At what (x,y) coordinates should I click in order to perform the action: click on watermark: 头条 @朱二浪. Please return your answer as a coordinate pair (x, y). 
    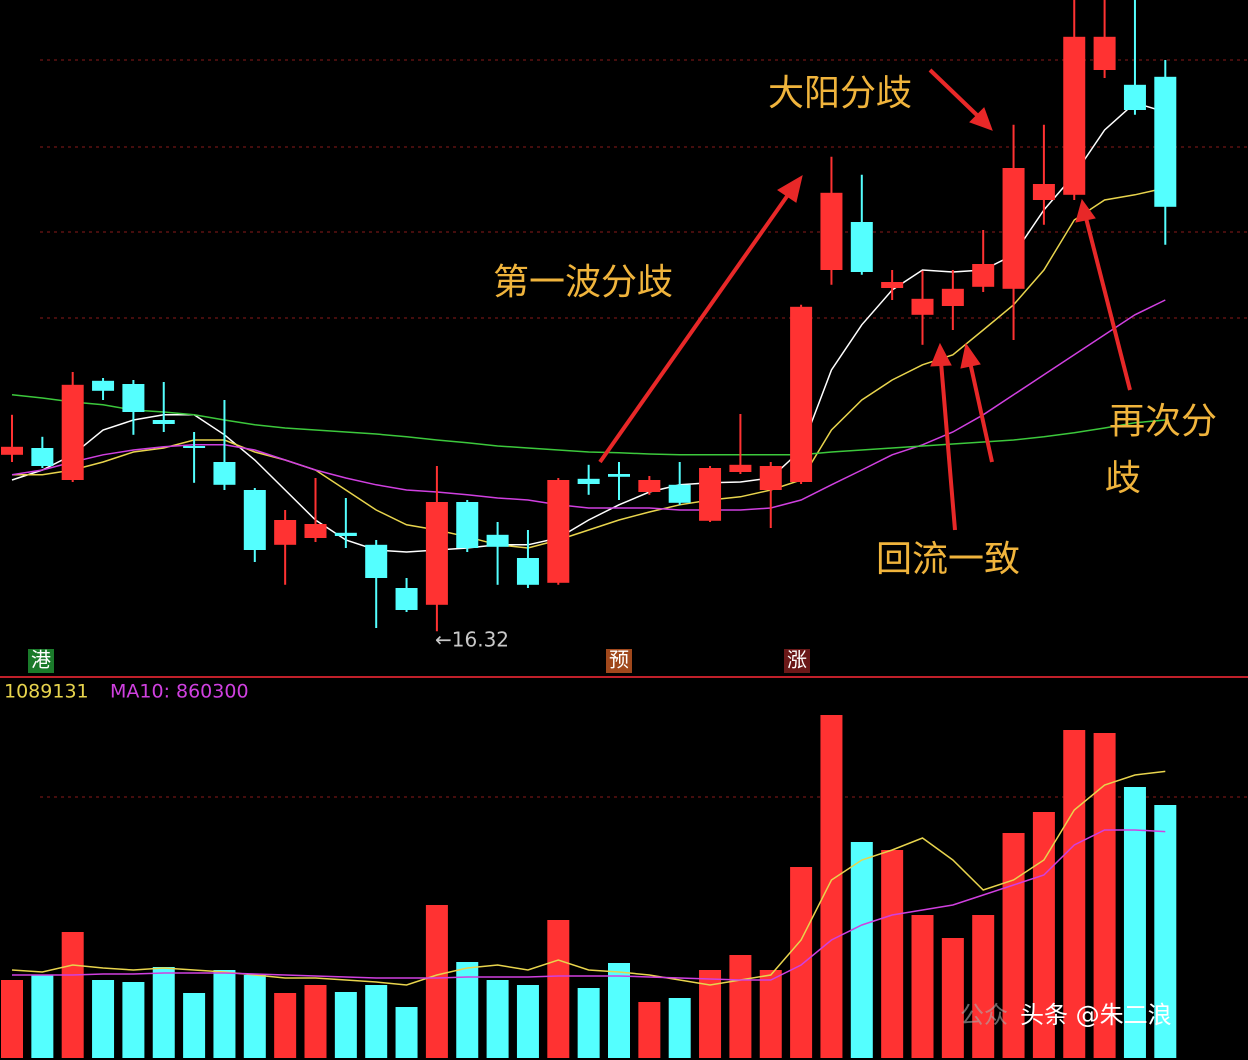
    Looking at the image, I should click on (1096, 1015).